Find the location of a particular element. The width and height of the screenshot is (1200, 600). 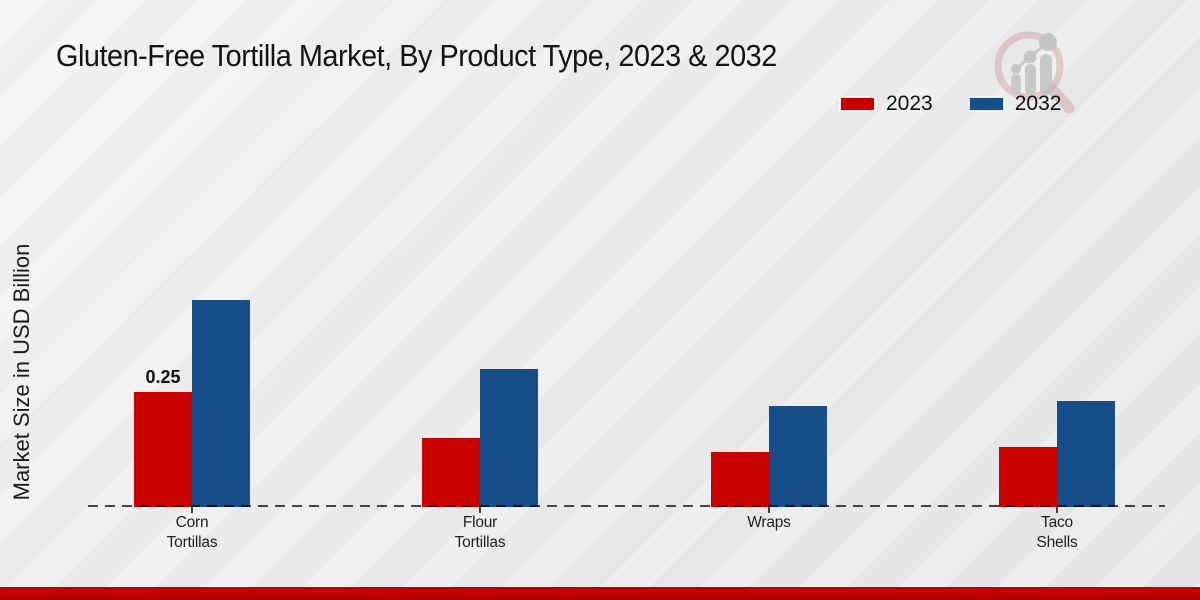

x-axis-tick-wraps is located at coordinates (769, 510).